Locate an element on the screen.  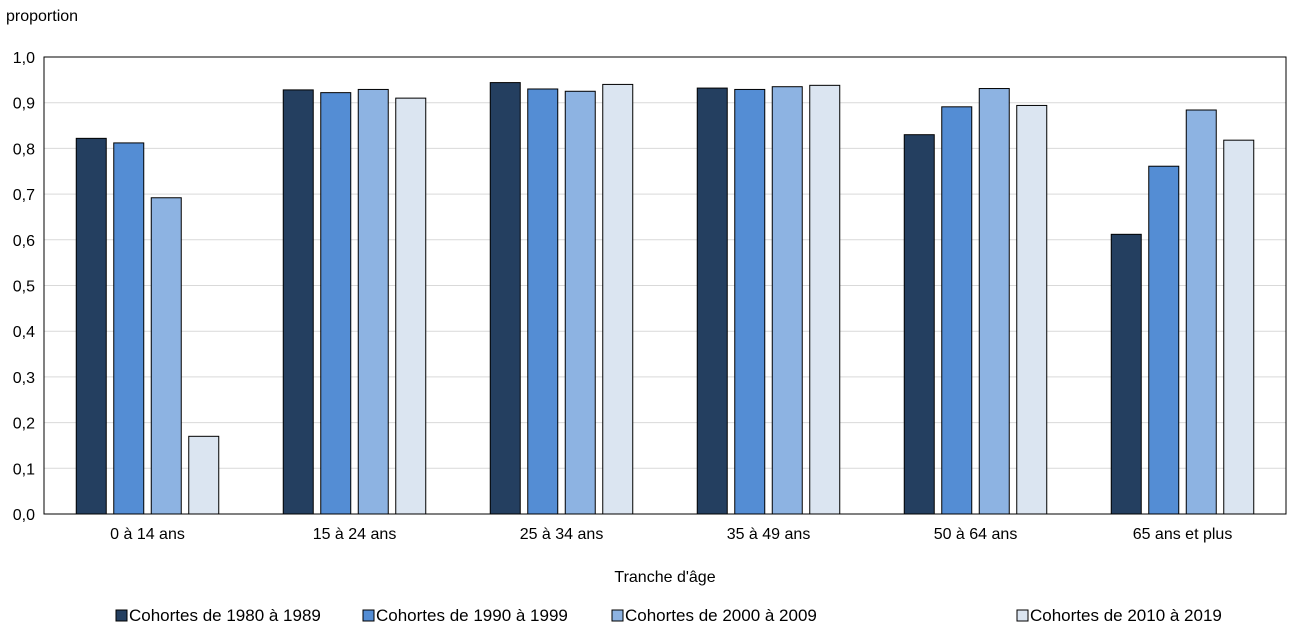
y-tick-label: 0,5 is located at coordinates (24, 287).